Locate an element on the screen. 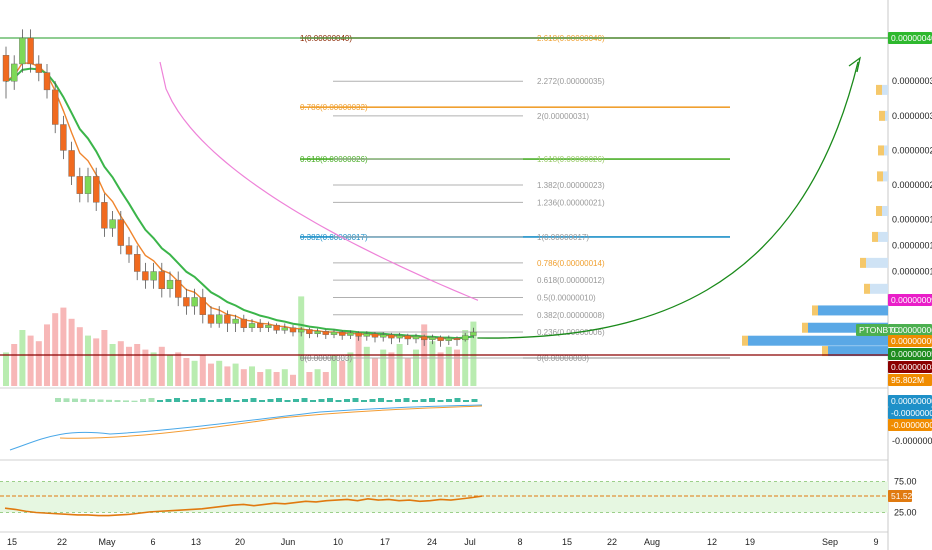  fib-extension-label: 1.382(0.00000023) is located at coordinates (571, 185).